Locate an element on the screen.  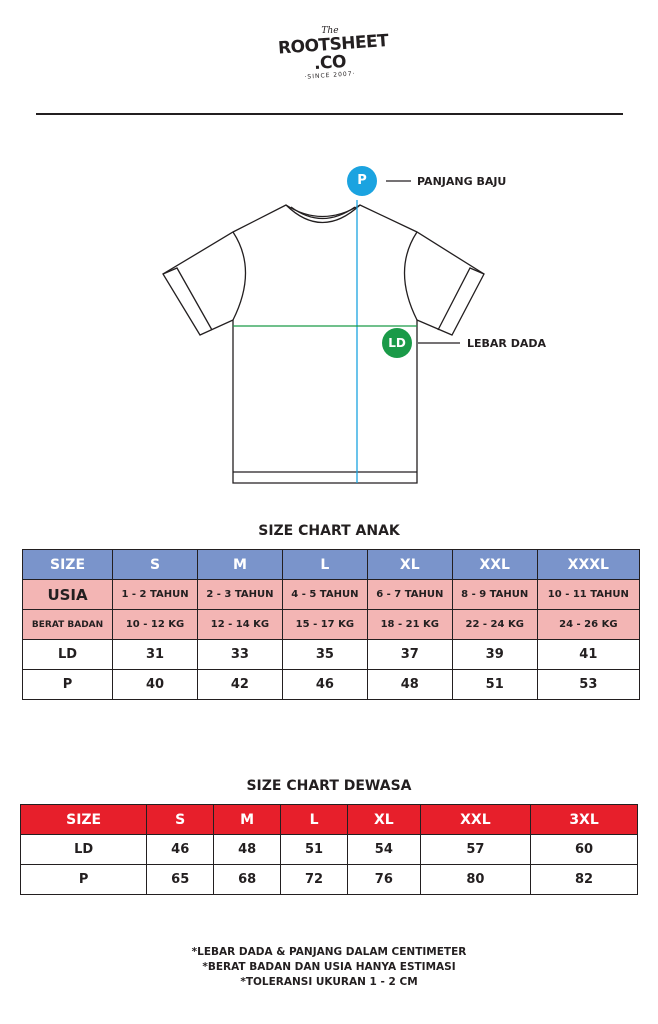
table-row-p: P 40 42 46 48 51 53 is located at coordinates (331, 684).